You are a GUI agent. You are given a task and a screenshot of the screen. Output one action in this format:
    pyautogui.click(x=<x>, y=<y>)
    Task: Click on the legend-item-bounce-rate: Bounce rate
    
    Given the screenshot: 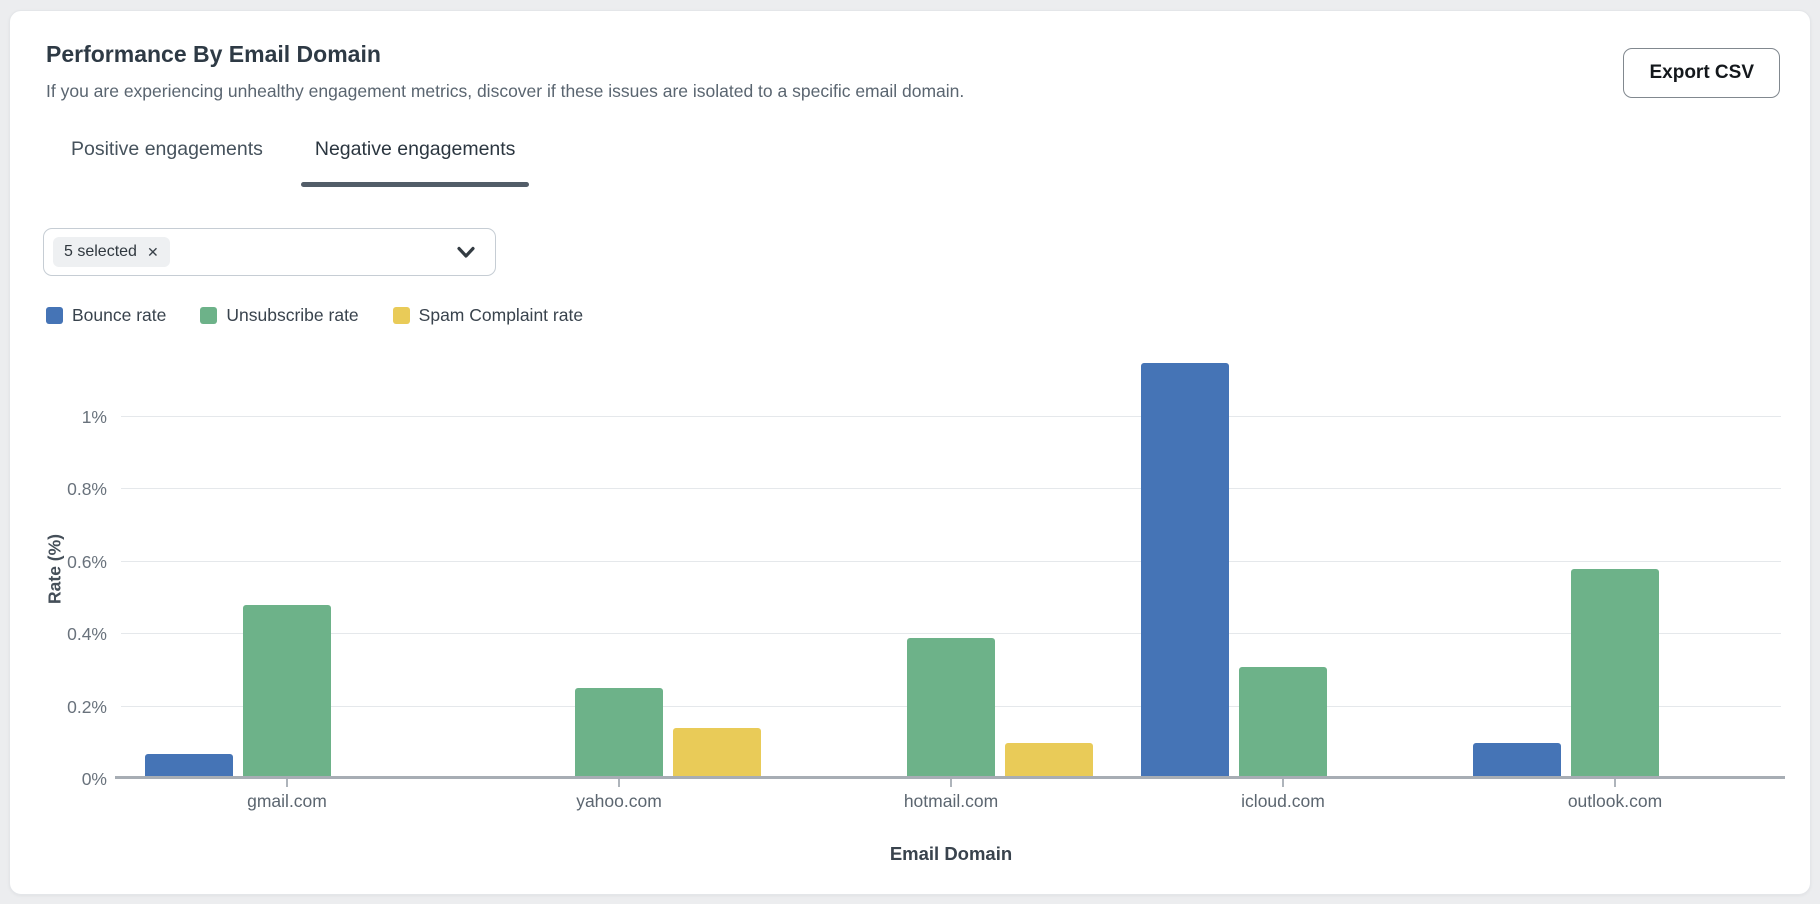 What is the action you would take?
    pyautogui.click(x=106, y=315)
    